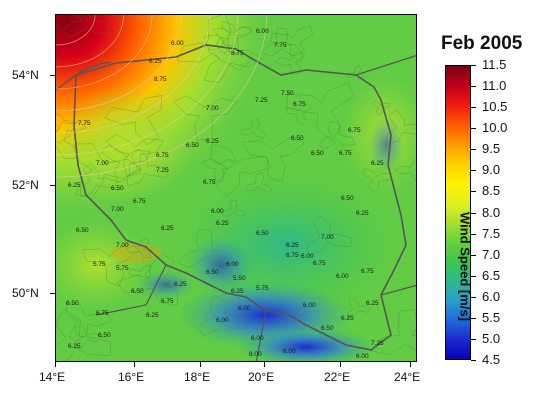  I want to click on colorbar-tick-label: 10.5, so click(495, 107).